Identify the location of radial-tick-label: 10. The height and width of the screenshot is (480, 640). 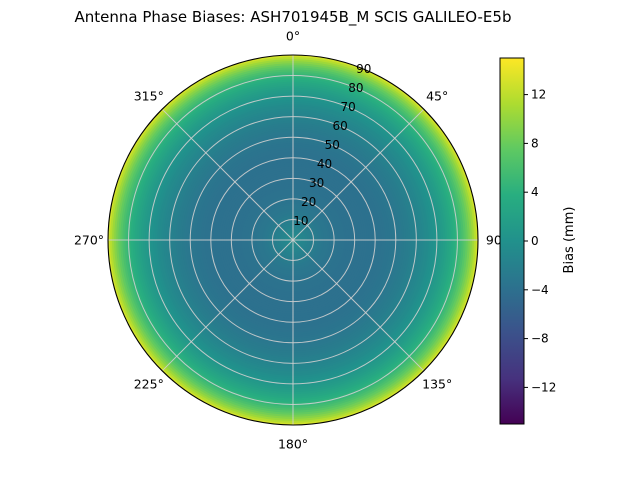
(300, 221).